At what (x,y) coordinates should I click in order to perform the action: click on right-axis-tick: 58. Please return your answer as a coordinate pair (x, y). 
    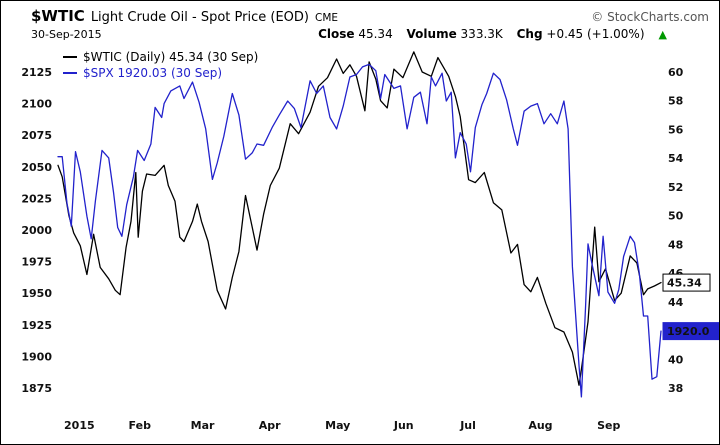
    Looking at the image, I should click on (675, 101).